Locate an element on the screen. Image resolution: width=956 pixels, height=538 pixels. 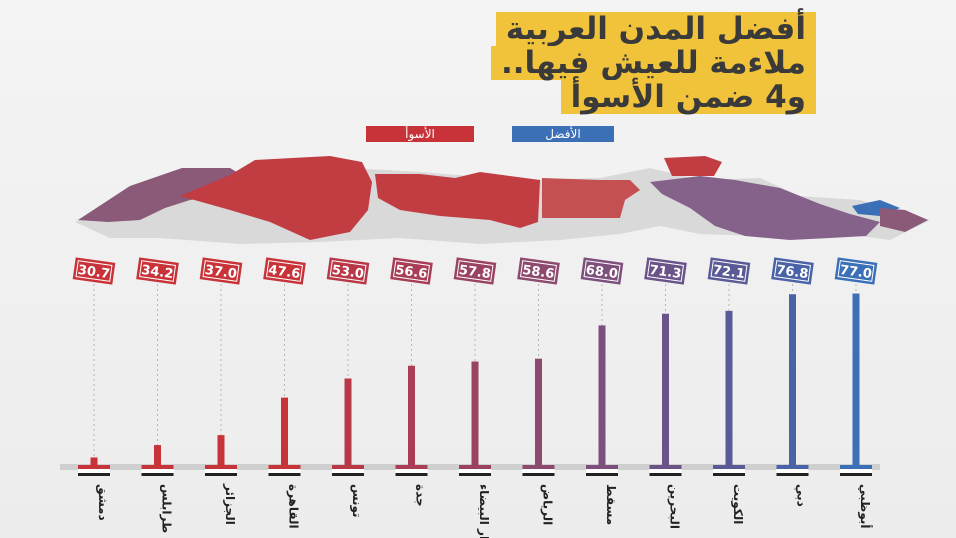
legend-best: الأفضل is located at coordinates (563, 134).